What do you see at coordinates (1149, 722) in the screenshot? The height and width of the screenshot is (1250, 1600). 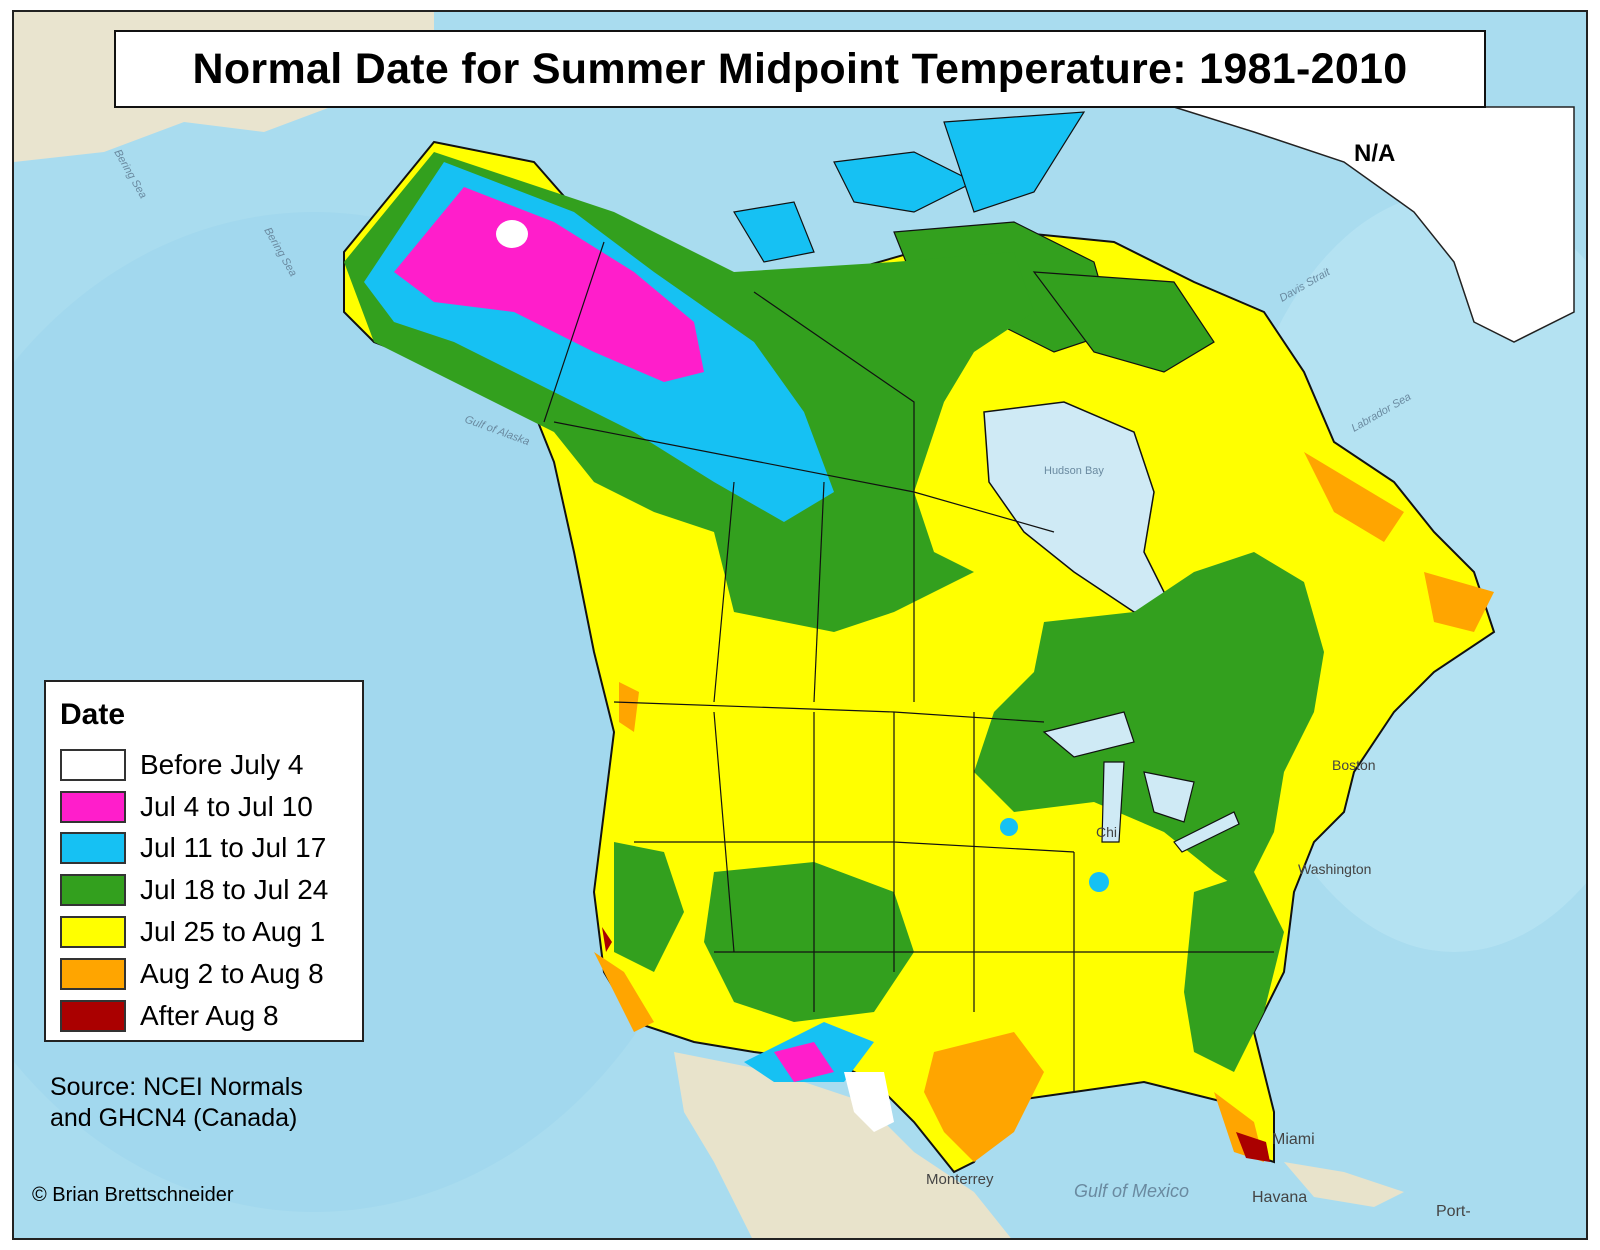 I see `zone-jul18-jul24-east` at bounding box center [1149, 722].